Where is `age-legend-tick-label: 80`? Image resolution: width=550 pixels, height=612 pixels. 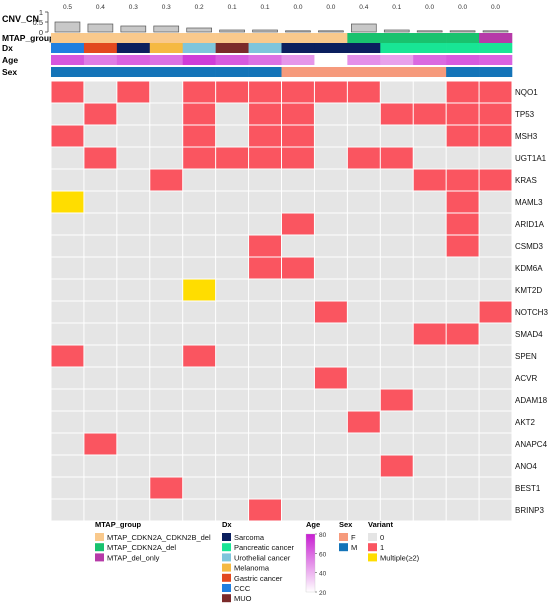
age-legend-tick-label: 80 is located at coordinates (323, 535).